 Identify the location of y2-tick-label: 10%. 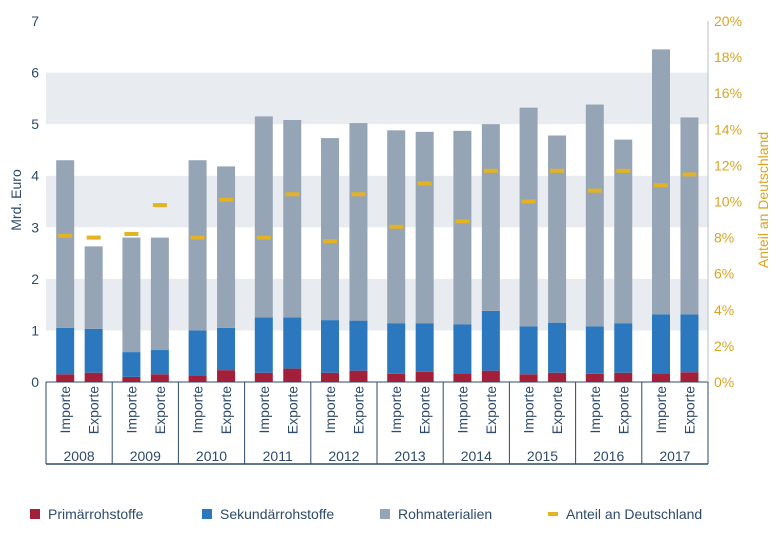
(728, 202).